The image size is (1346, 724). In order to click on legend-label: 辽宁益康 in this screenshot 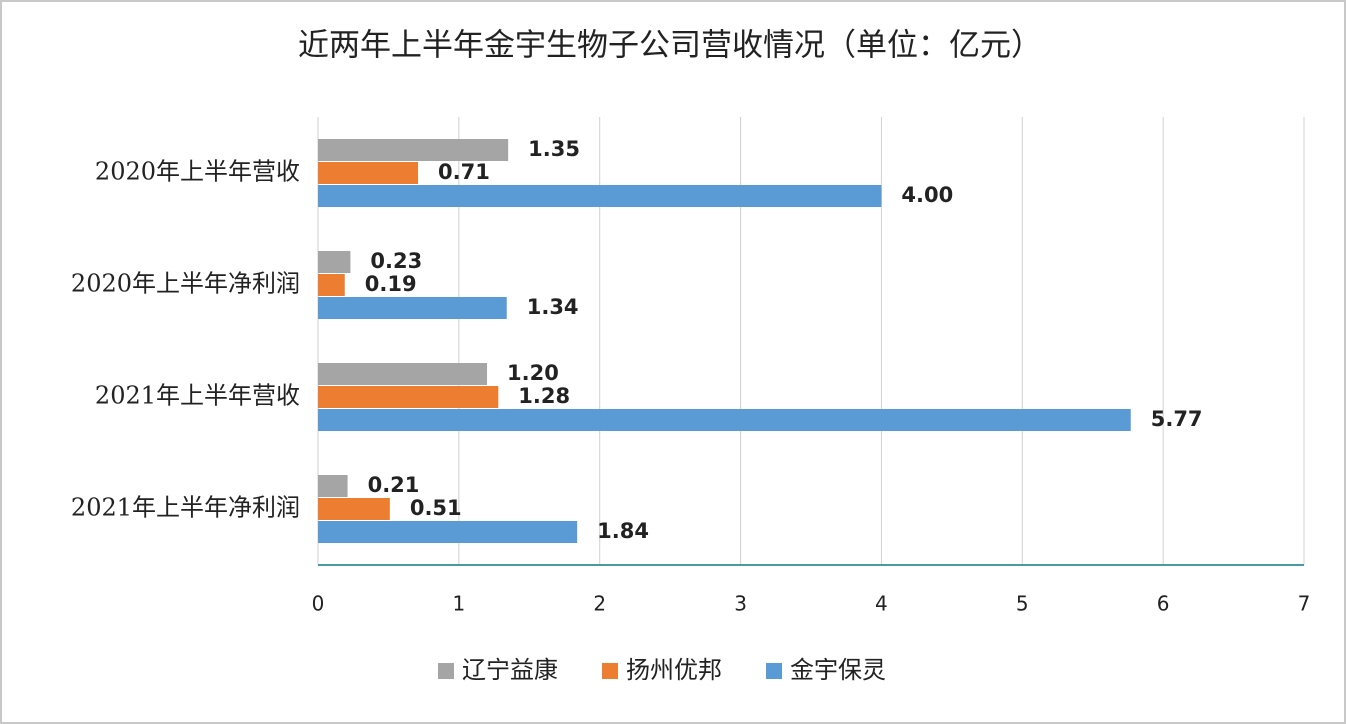, I will do `click(510, 670)`.